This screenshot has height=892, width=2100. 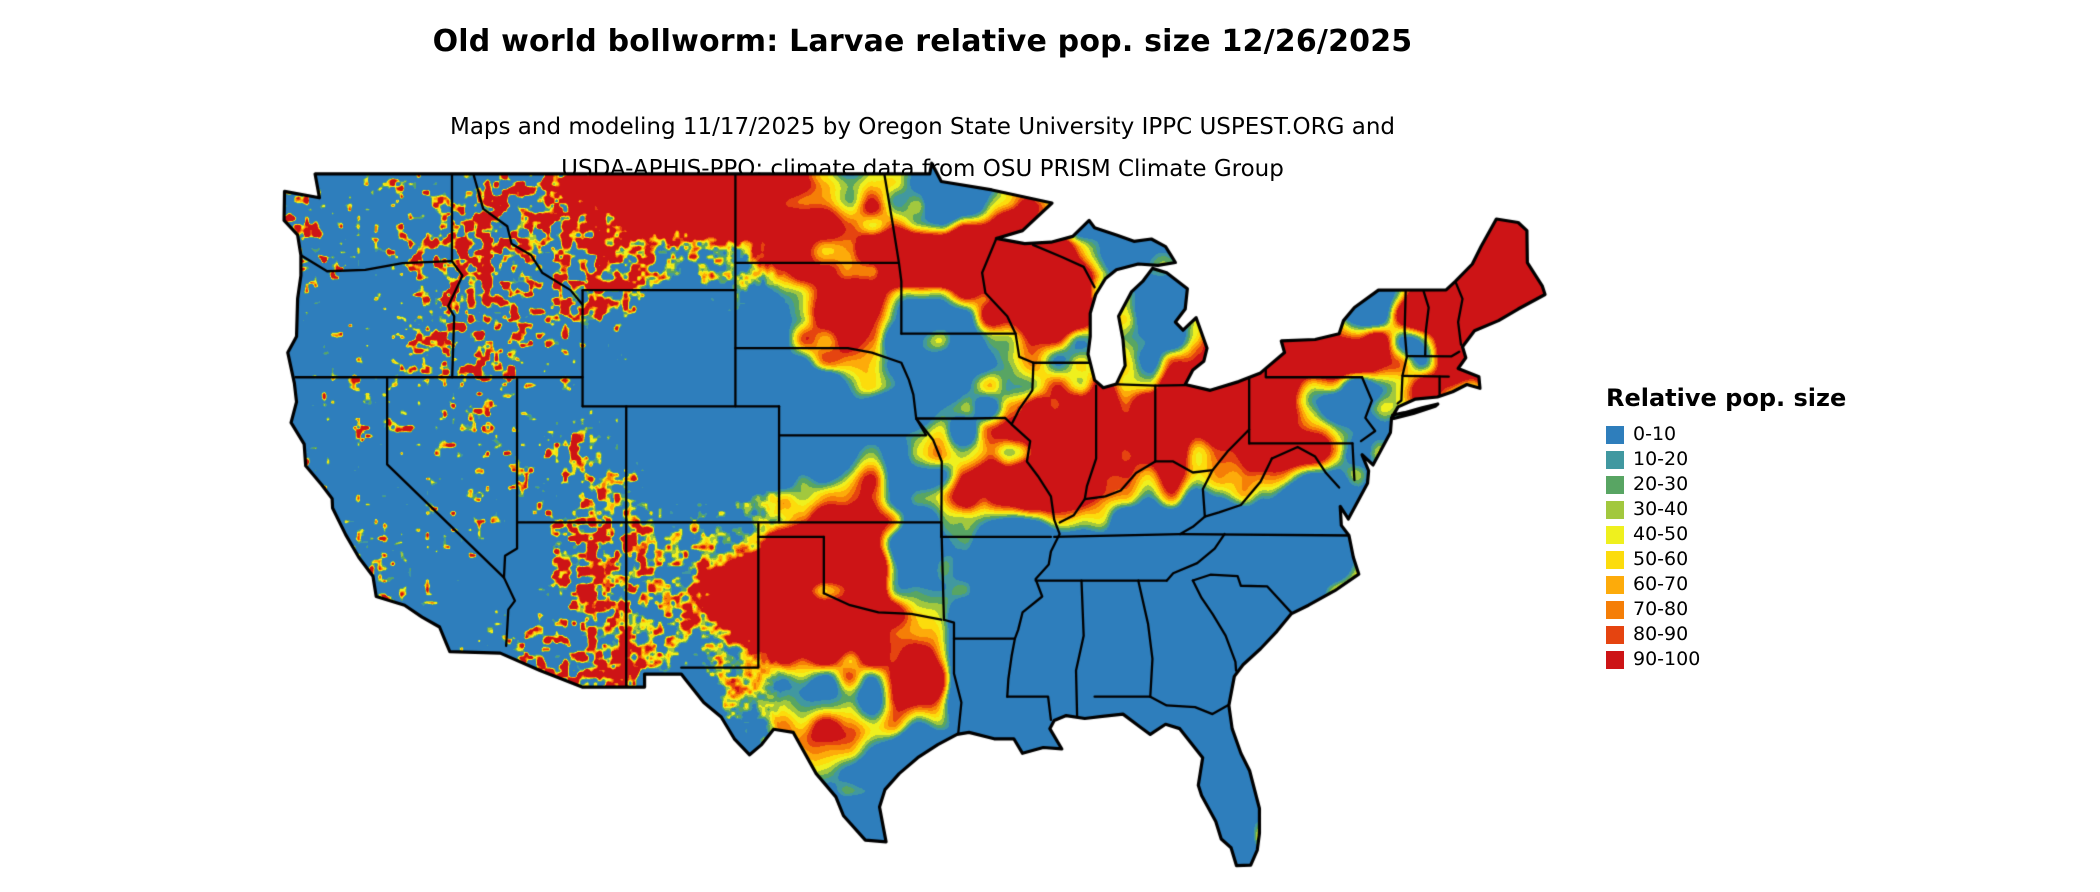 What do you see at coordinates (1655, 434) in the screenshot?
I see `legend-item-label: 0-10` at bounding box center [1655, 434].